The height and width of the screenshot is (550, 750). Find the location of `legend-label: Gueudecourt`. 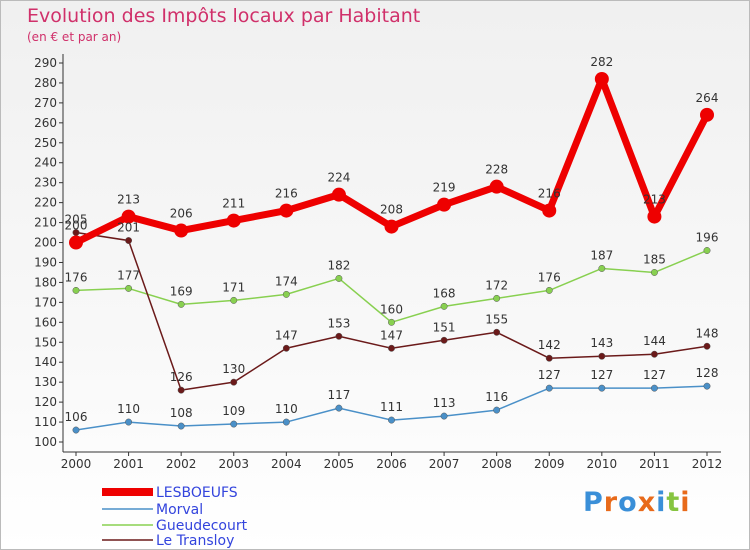

legend-label: Gueudecourt is located at coordinates (202, 526).